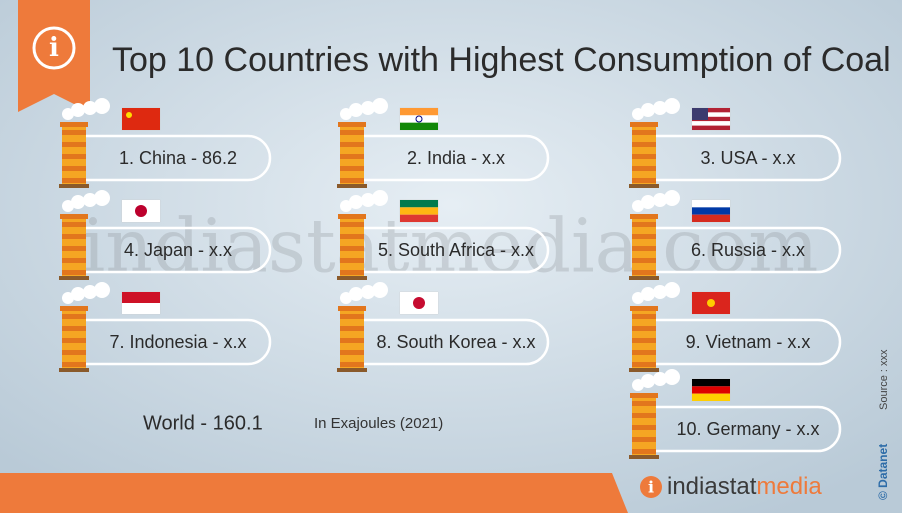 The image size is (902, 518). I want to click on item: 8. South Korea - x.x, so click(443, 327).